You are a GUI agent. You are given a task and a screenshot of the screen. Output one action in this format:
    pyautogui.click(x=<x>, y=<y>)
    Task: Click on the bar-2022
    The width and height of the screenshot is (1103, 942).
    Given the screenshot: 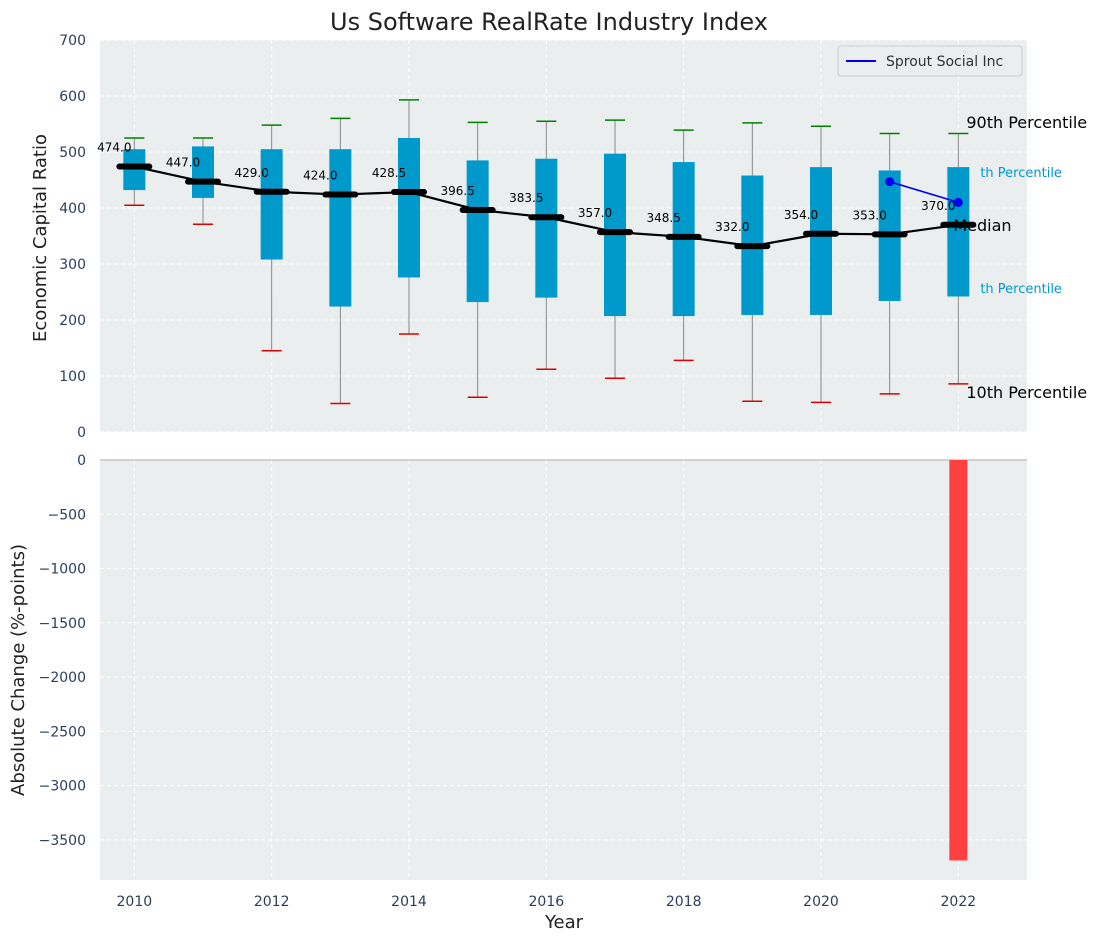 What is the action you would take?
    pyautogui.click(x=958, y=660)
    